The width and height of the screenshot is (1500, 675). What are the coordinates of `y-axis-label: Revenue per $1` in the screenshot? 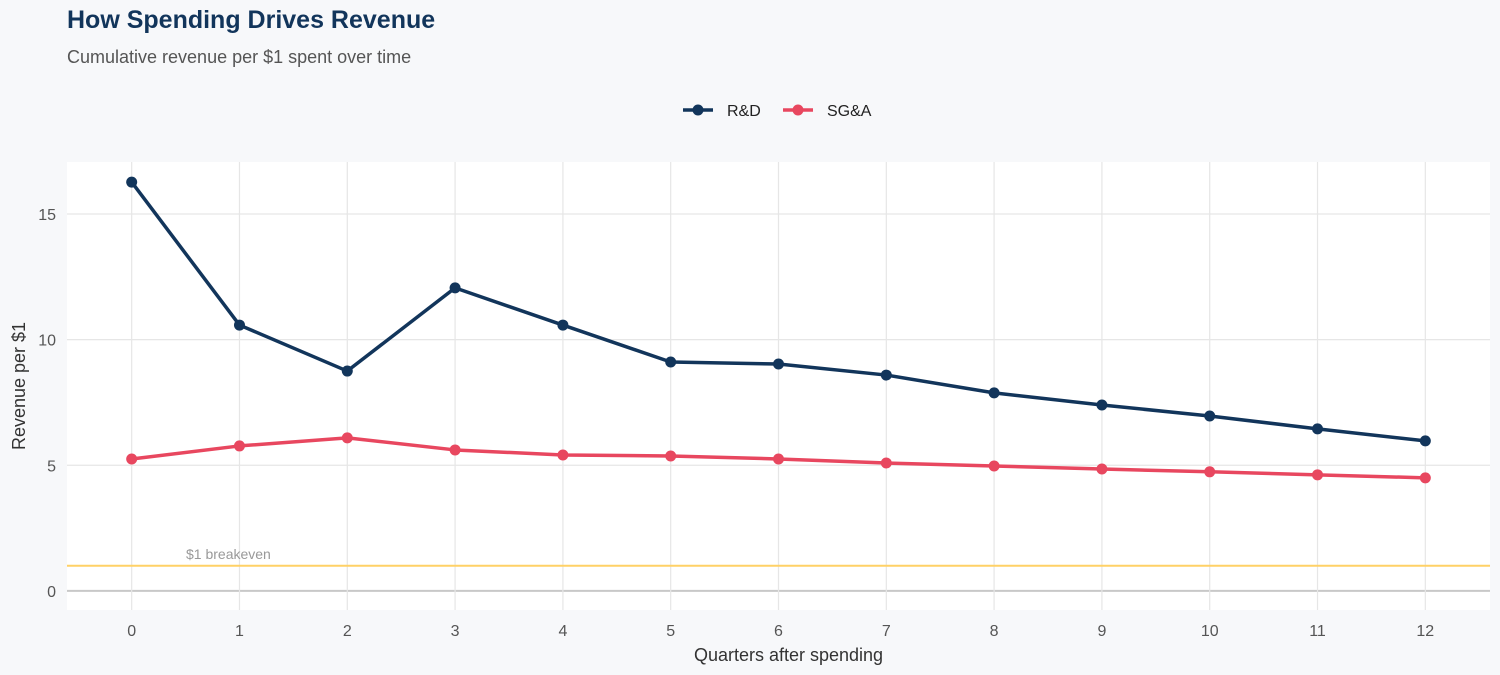 It's located at (19, 386).